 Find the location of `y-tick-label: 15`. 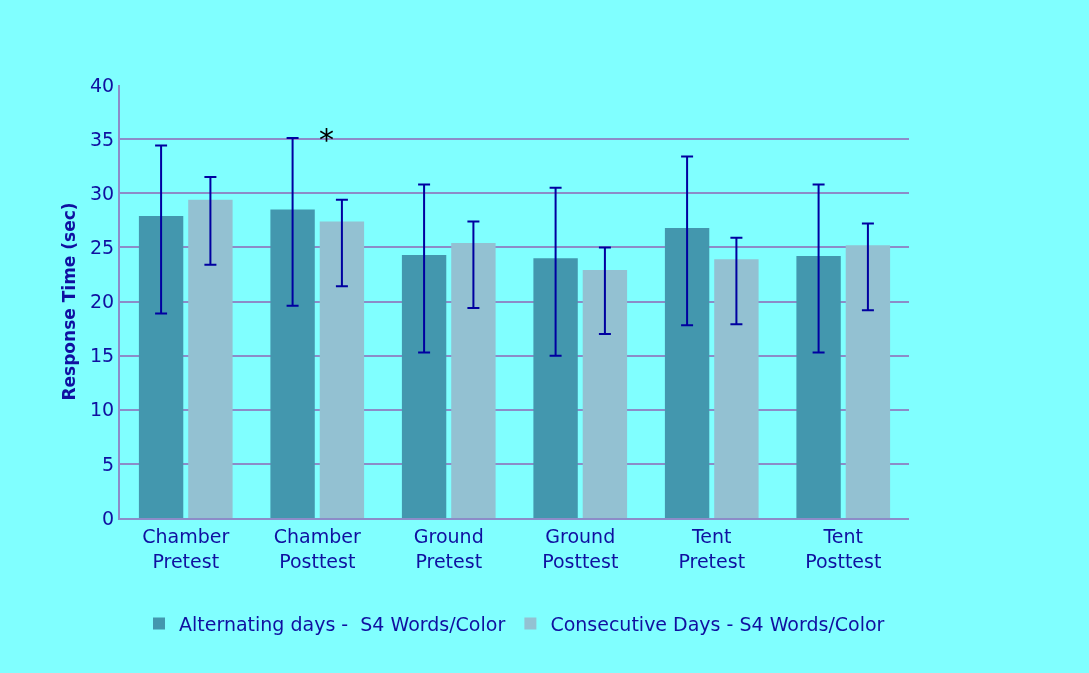

y-tick-label: 15 is located at coordinates (102, 355).